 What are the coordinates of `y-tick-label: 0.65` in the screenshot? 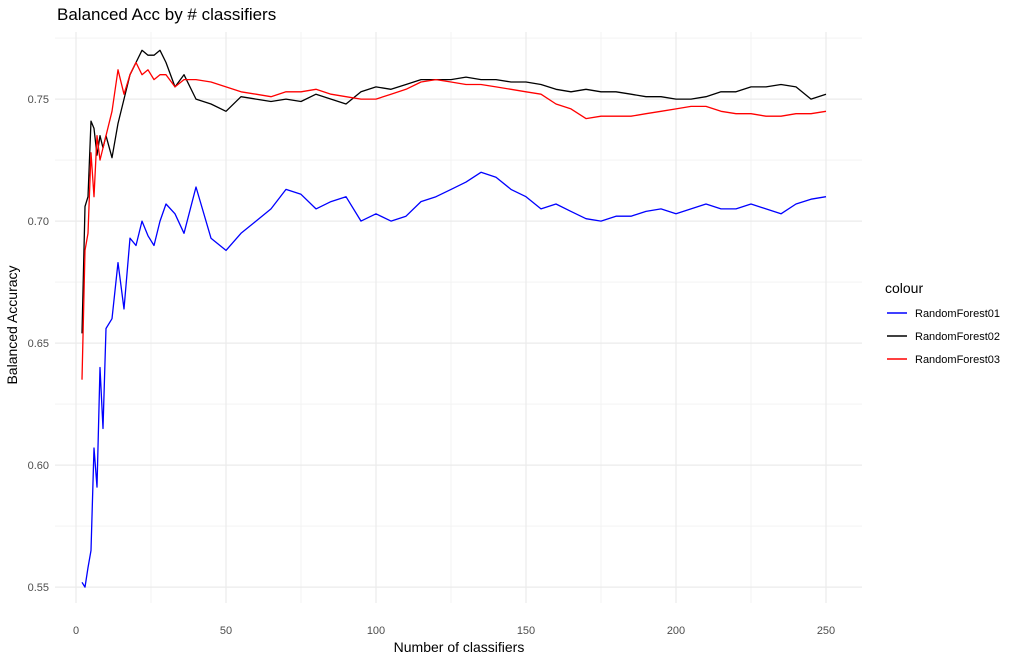 It's located at (38, 344).